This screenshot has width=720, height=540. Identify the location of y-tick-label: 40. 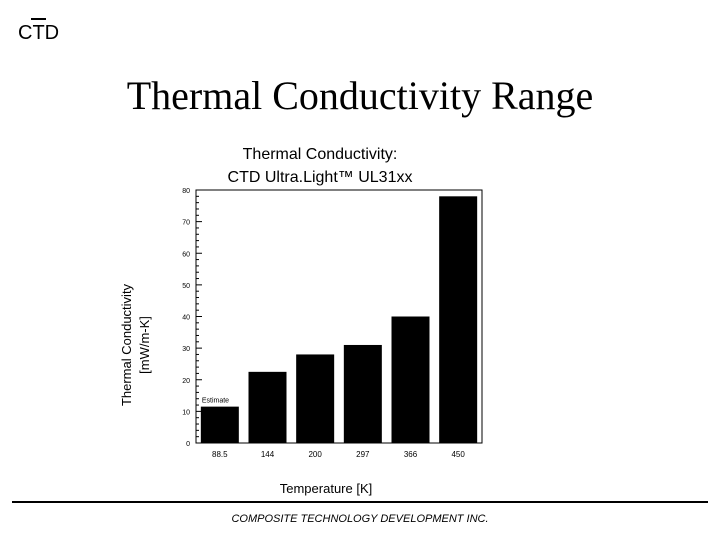
(186, 318).